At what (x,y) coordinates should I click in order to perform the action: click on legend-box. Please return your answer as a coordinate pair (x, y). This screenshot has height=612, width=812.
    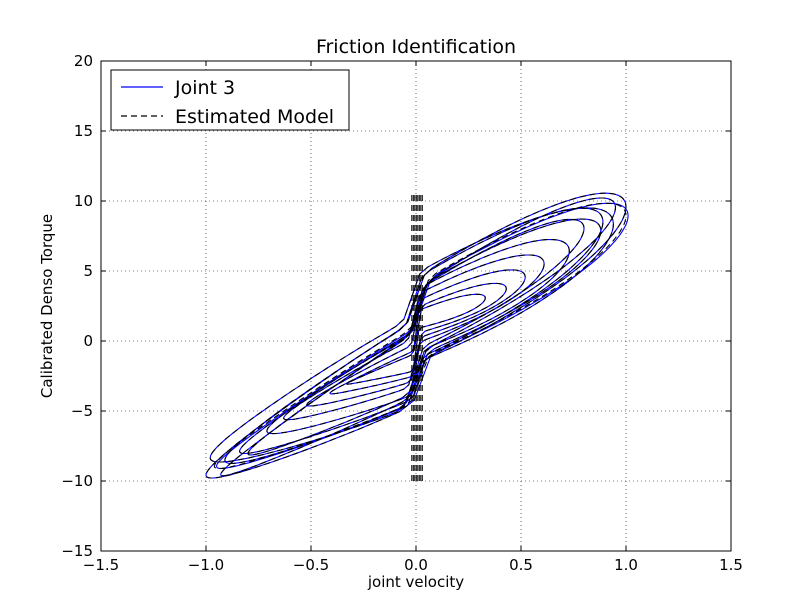
    Looking at the image, I should click on (230, 100).